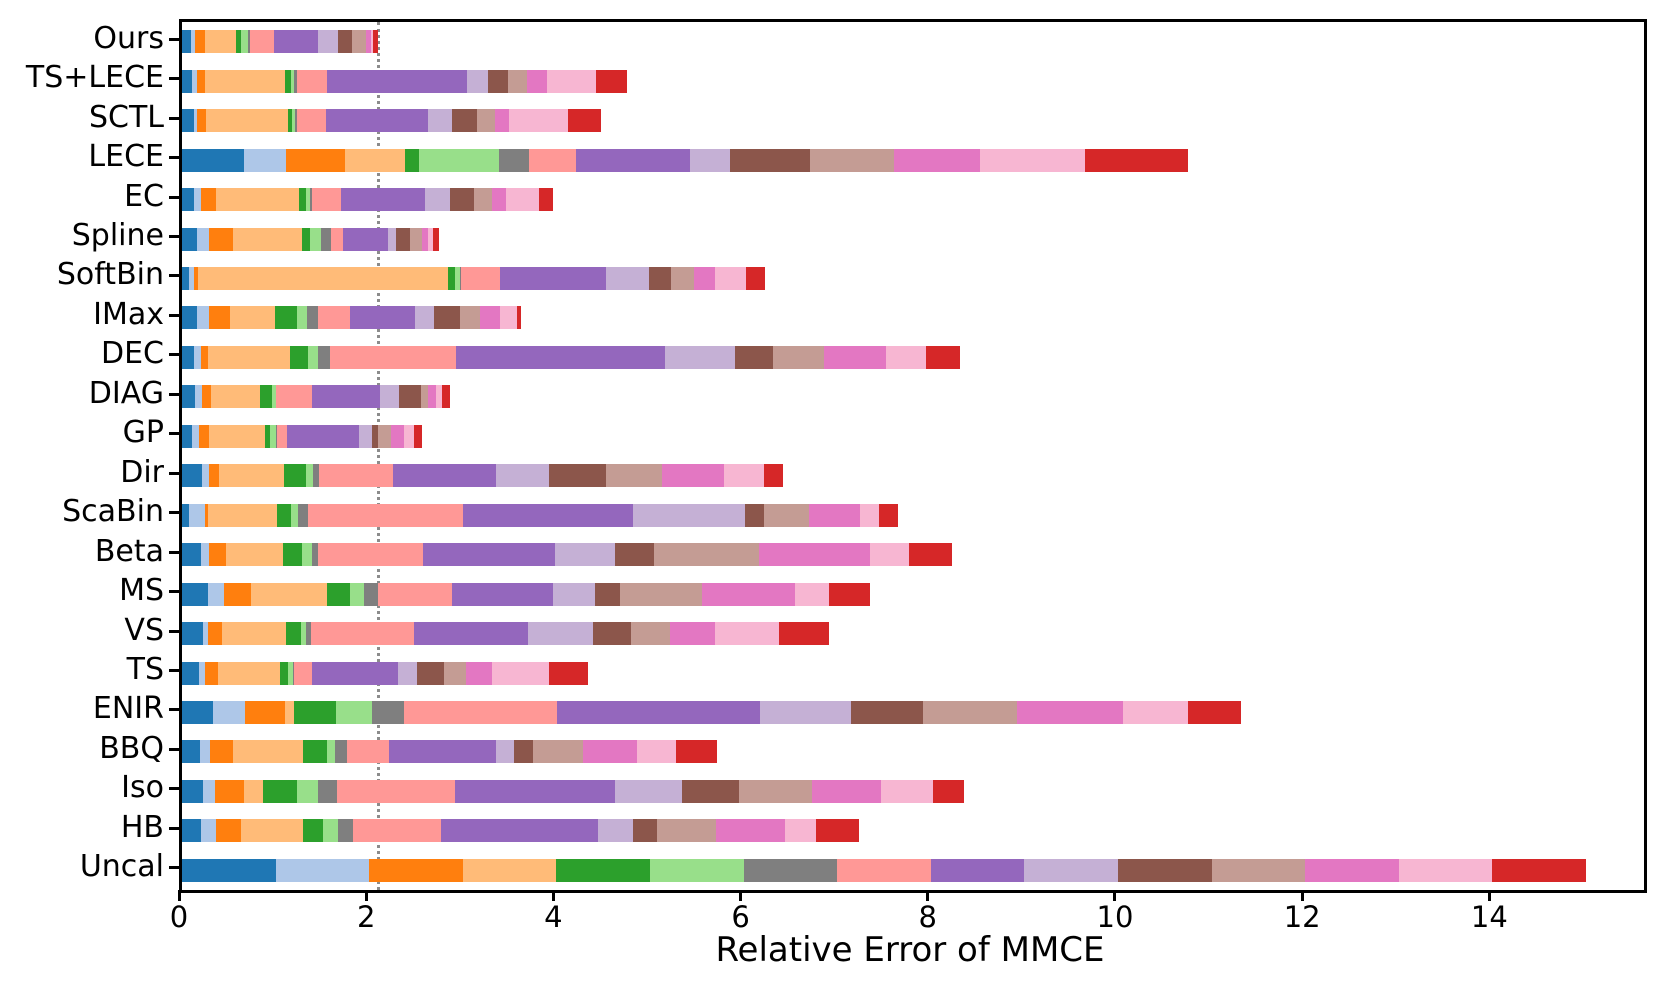 The height and width of the screenshot is (1002, 1660). Describe the element at coordinates (385, 673) in the screenshot. I see `bar-TS` at that location.